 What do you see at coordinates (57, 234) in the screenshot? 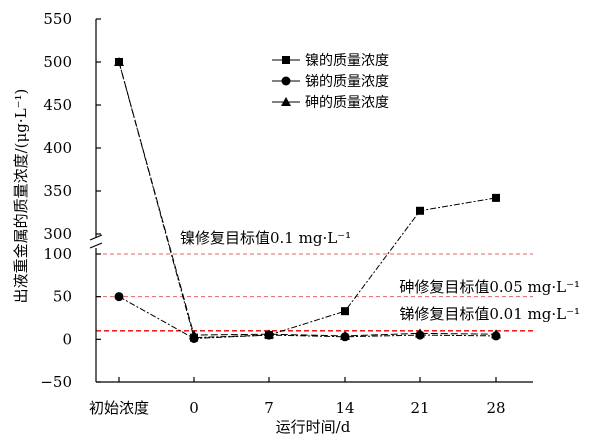
I see `y-tick-label: 300` at bounding box center [57, 234].